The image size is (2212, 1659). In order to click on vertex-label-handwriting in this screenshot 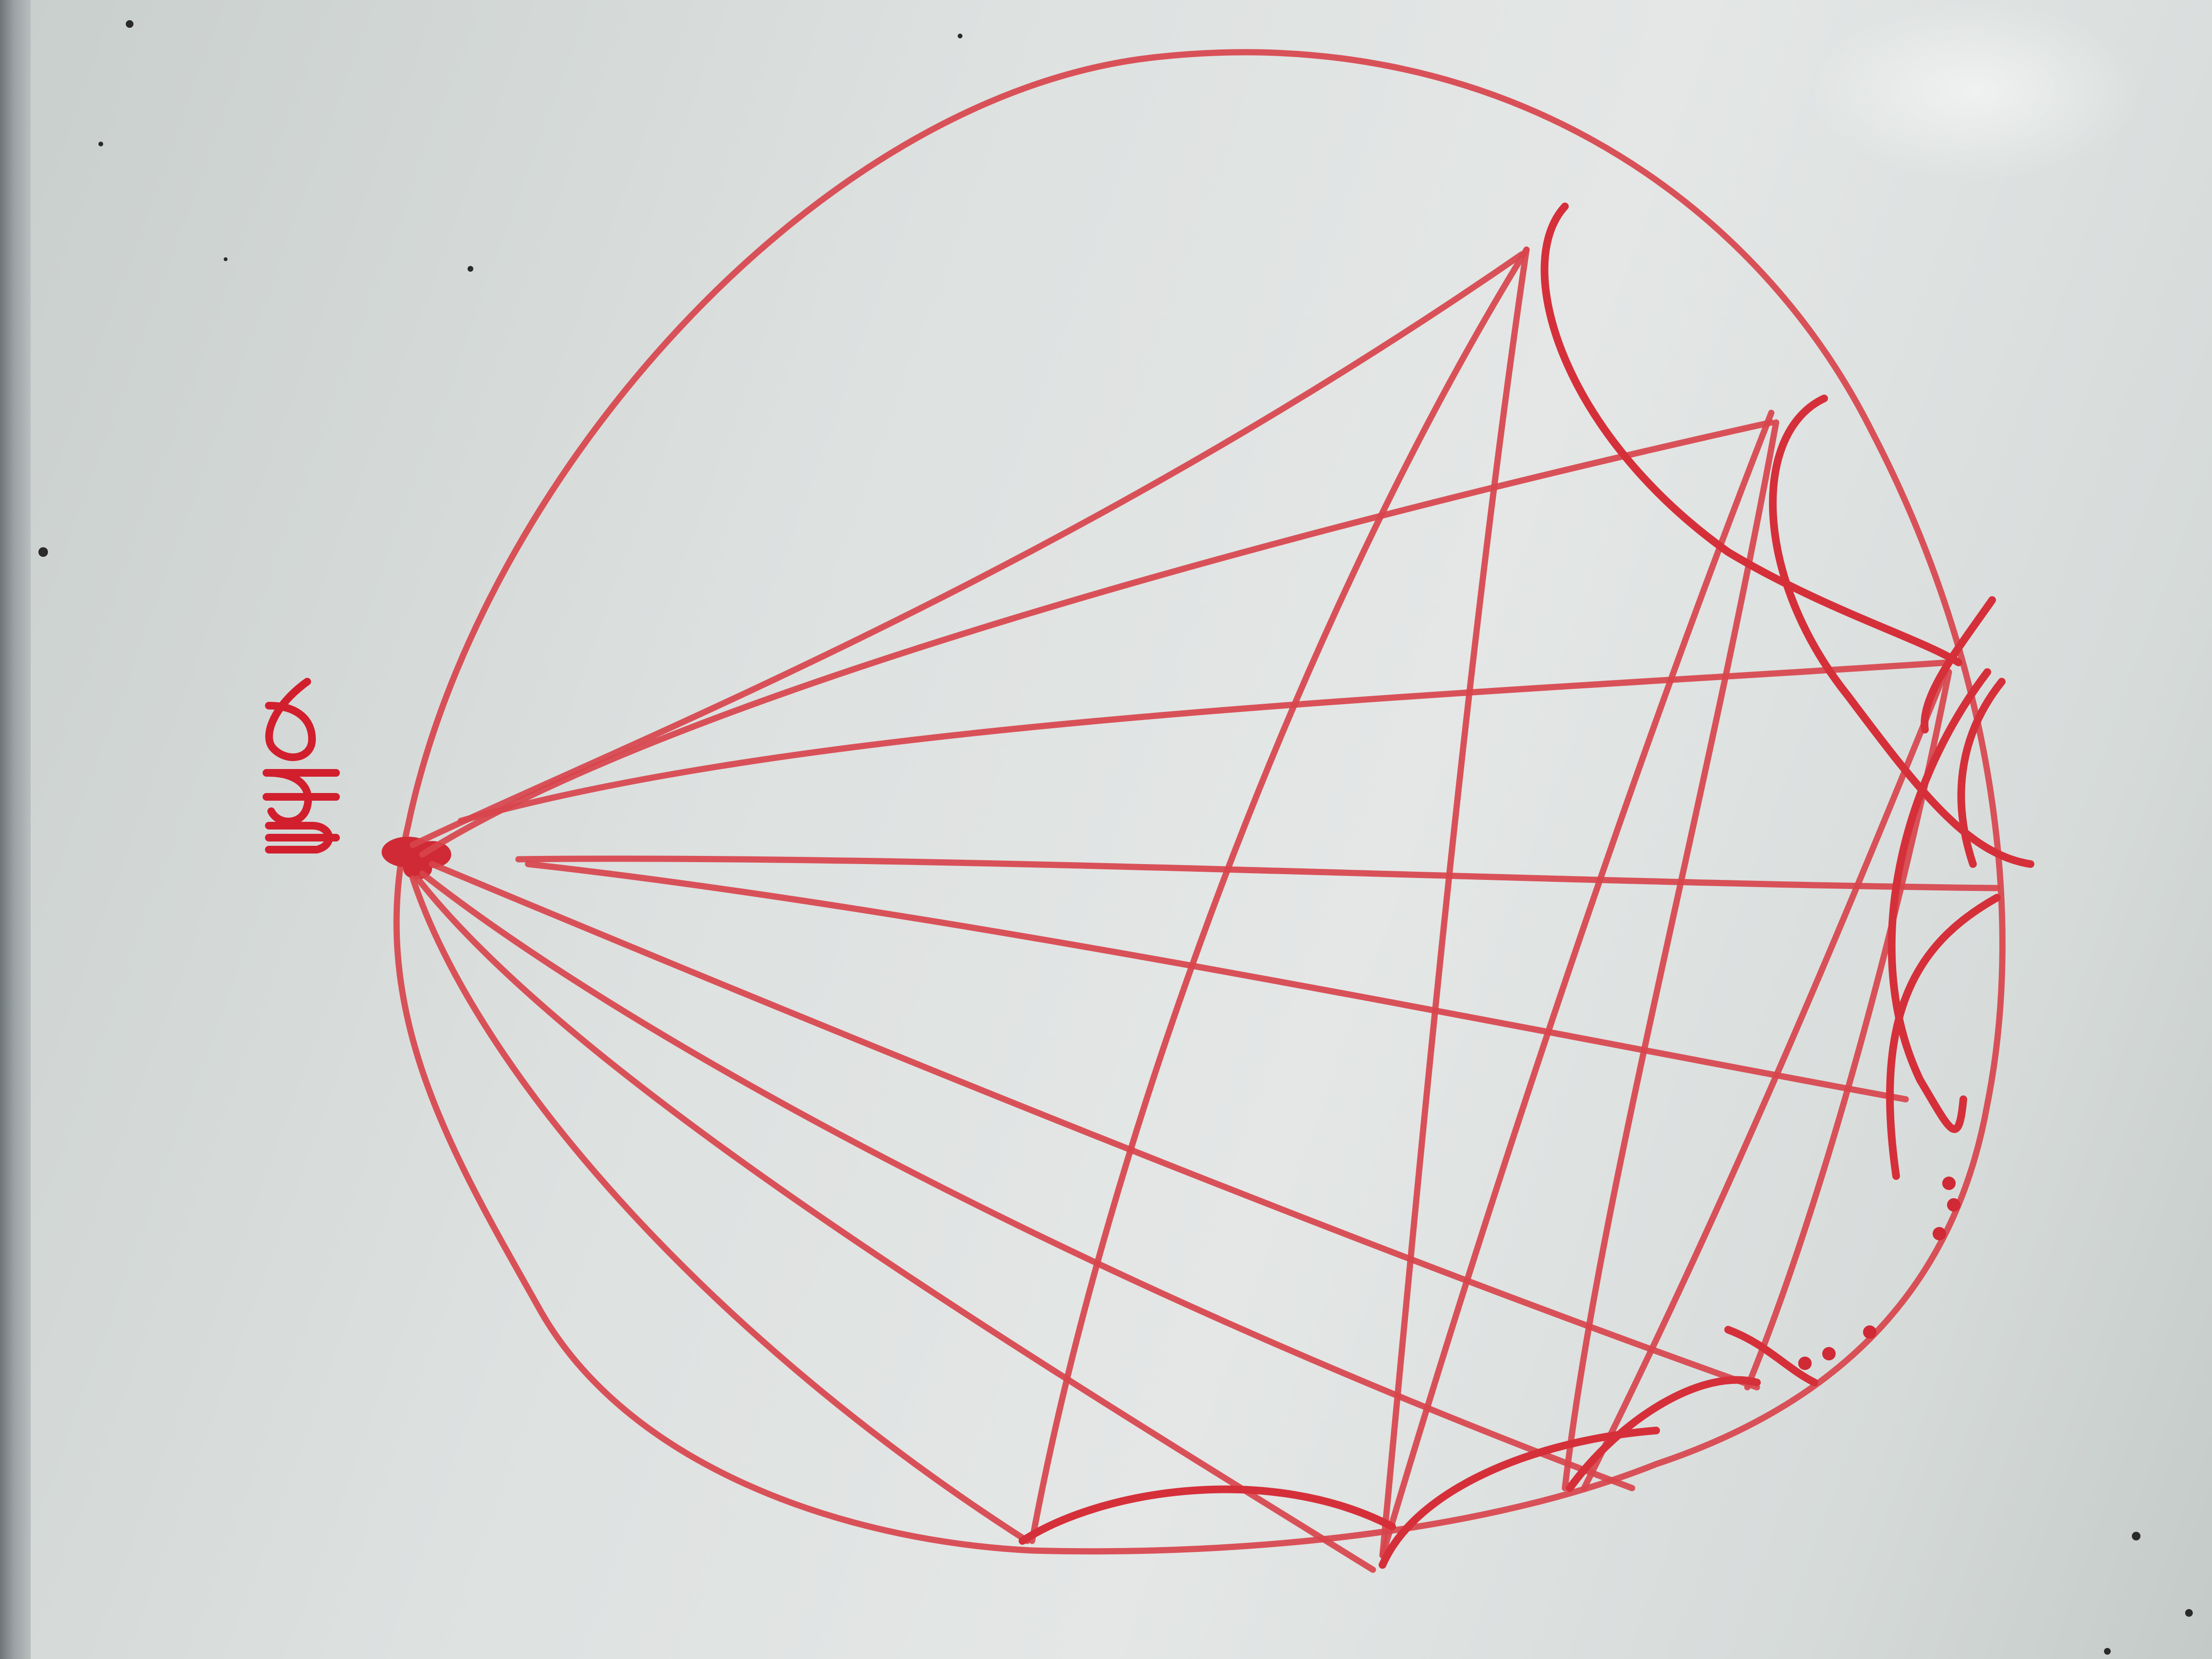, I will do `click(302, 766)`.